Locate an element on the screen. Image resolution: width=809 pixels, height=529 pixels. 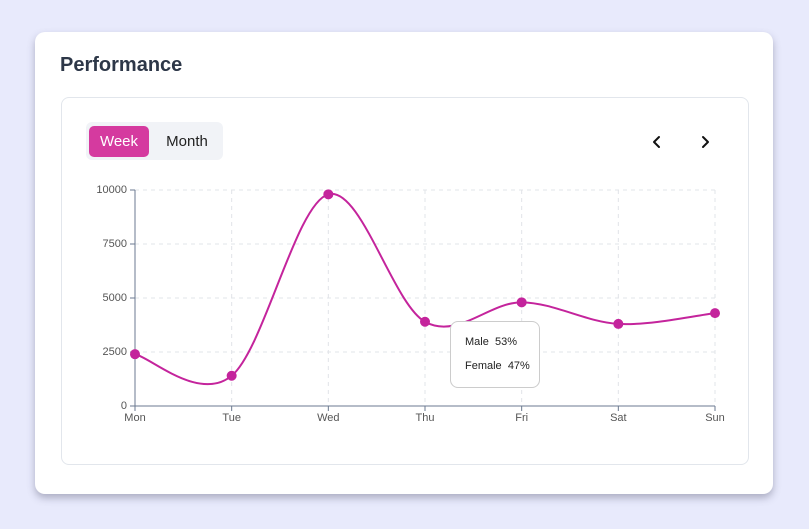
tooltip-value: 53% is located at coordinates (505, 342).